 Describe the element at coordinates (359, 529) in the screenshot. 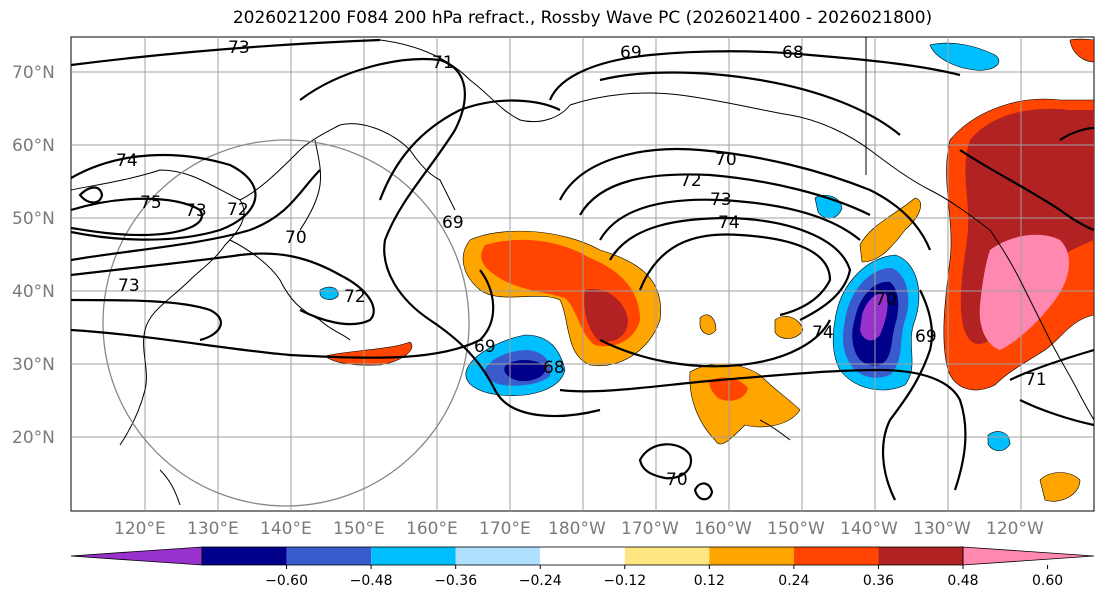

I see `longitude-label: 150°E` at that location.